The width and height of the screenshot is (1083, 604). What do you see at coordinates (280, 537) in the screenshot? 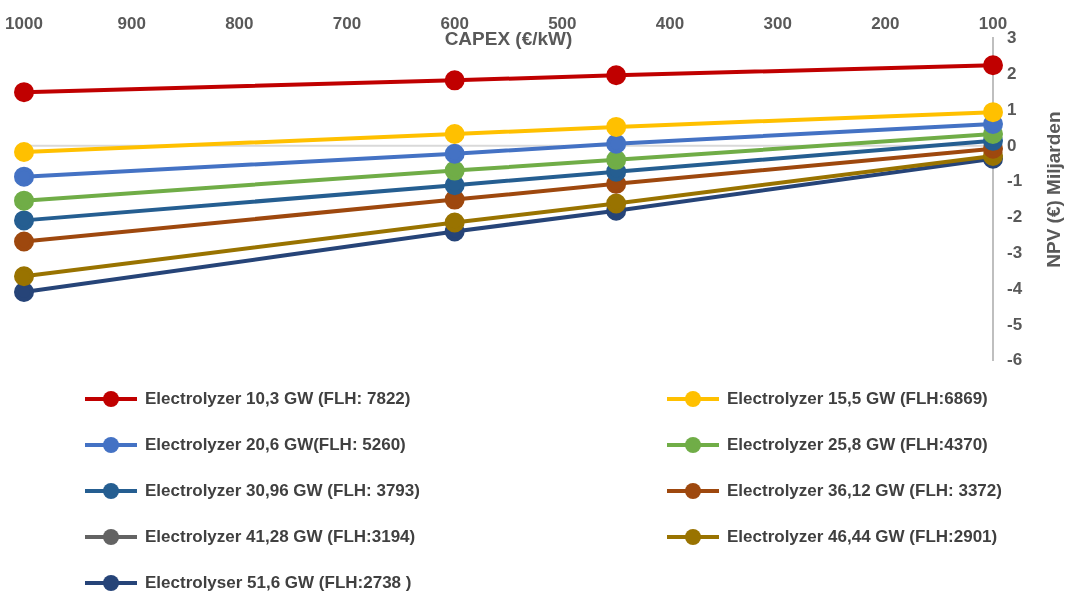
I see `legend-label: Electrolyzer 41,28 GW (FLH:3194)` at bounding box center [280, 537].